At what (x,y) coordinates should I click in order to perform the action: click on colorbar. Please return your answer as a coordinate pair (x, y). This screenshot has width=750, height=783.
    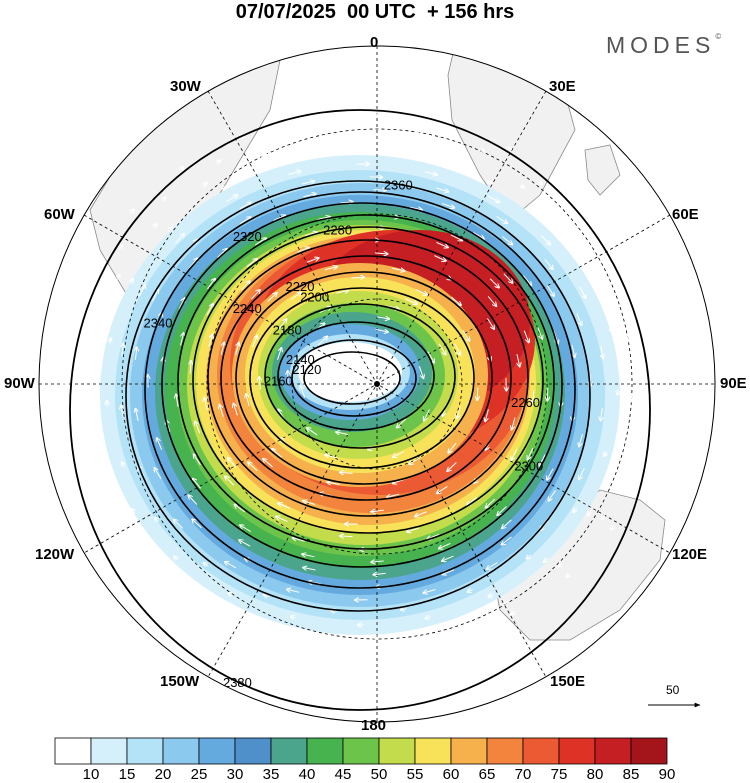
    Looking at the image, I should click on (361, 751).